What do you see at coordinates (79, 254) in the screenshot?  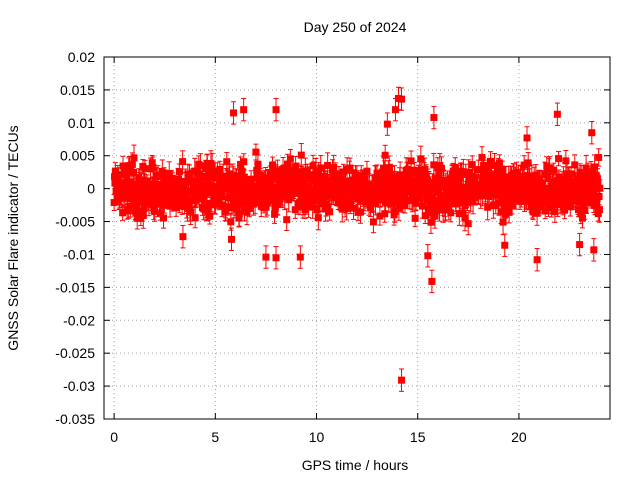 I see `y-tick-label: -0.01` at bounding box center [79, 254].